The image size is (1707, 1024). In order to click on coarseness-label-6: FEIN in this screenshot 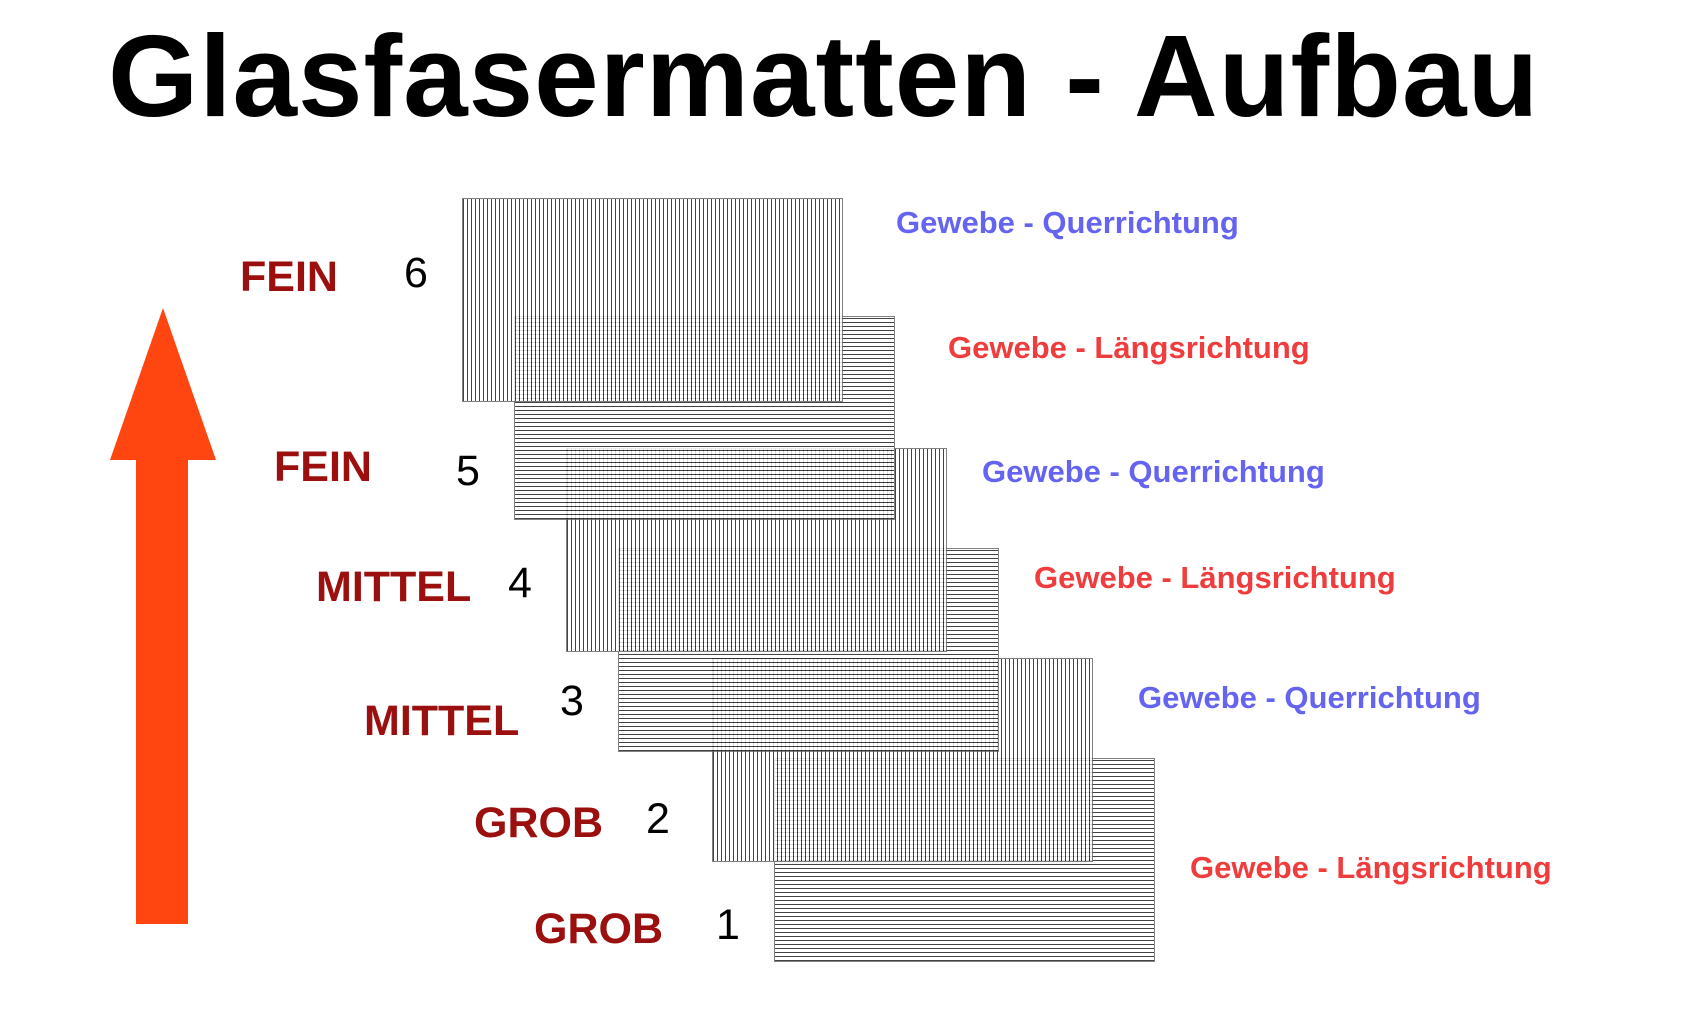, I will do `click(289, 277)`.